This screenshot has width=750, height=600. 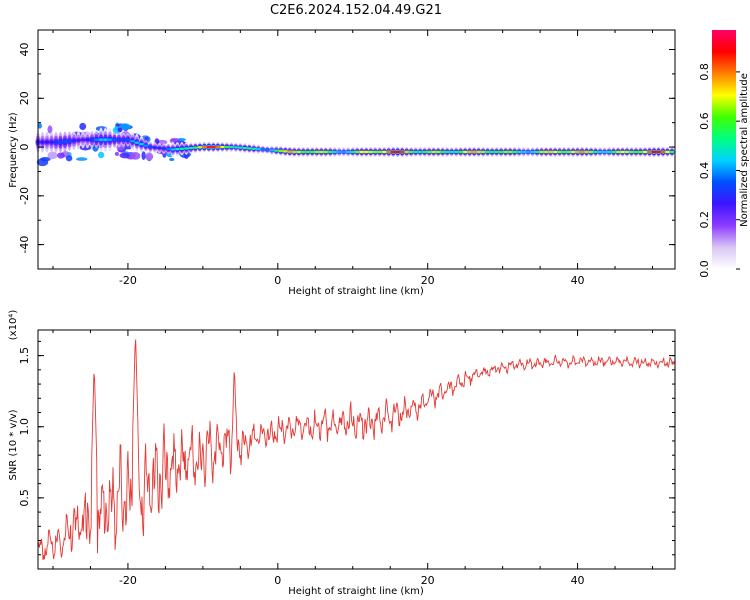 What do you see at coordinates (704, 72) in the screenshot?
I see `colorbar-tick-label: 0.8` at bounding box center [704, 72].